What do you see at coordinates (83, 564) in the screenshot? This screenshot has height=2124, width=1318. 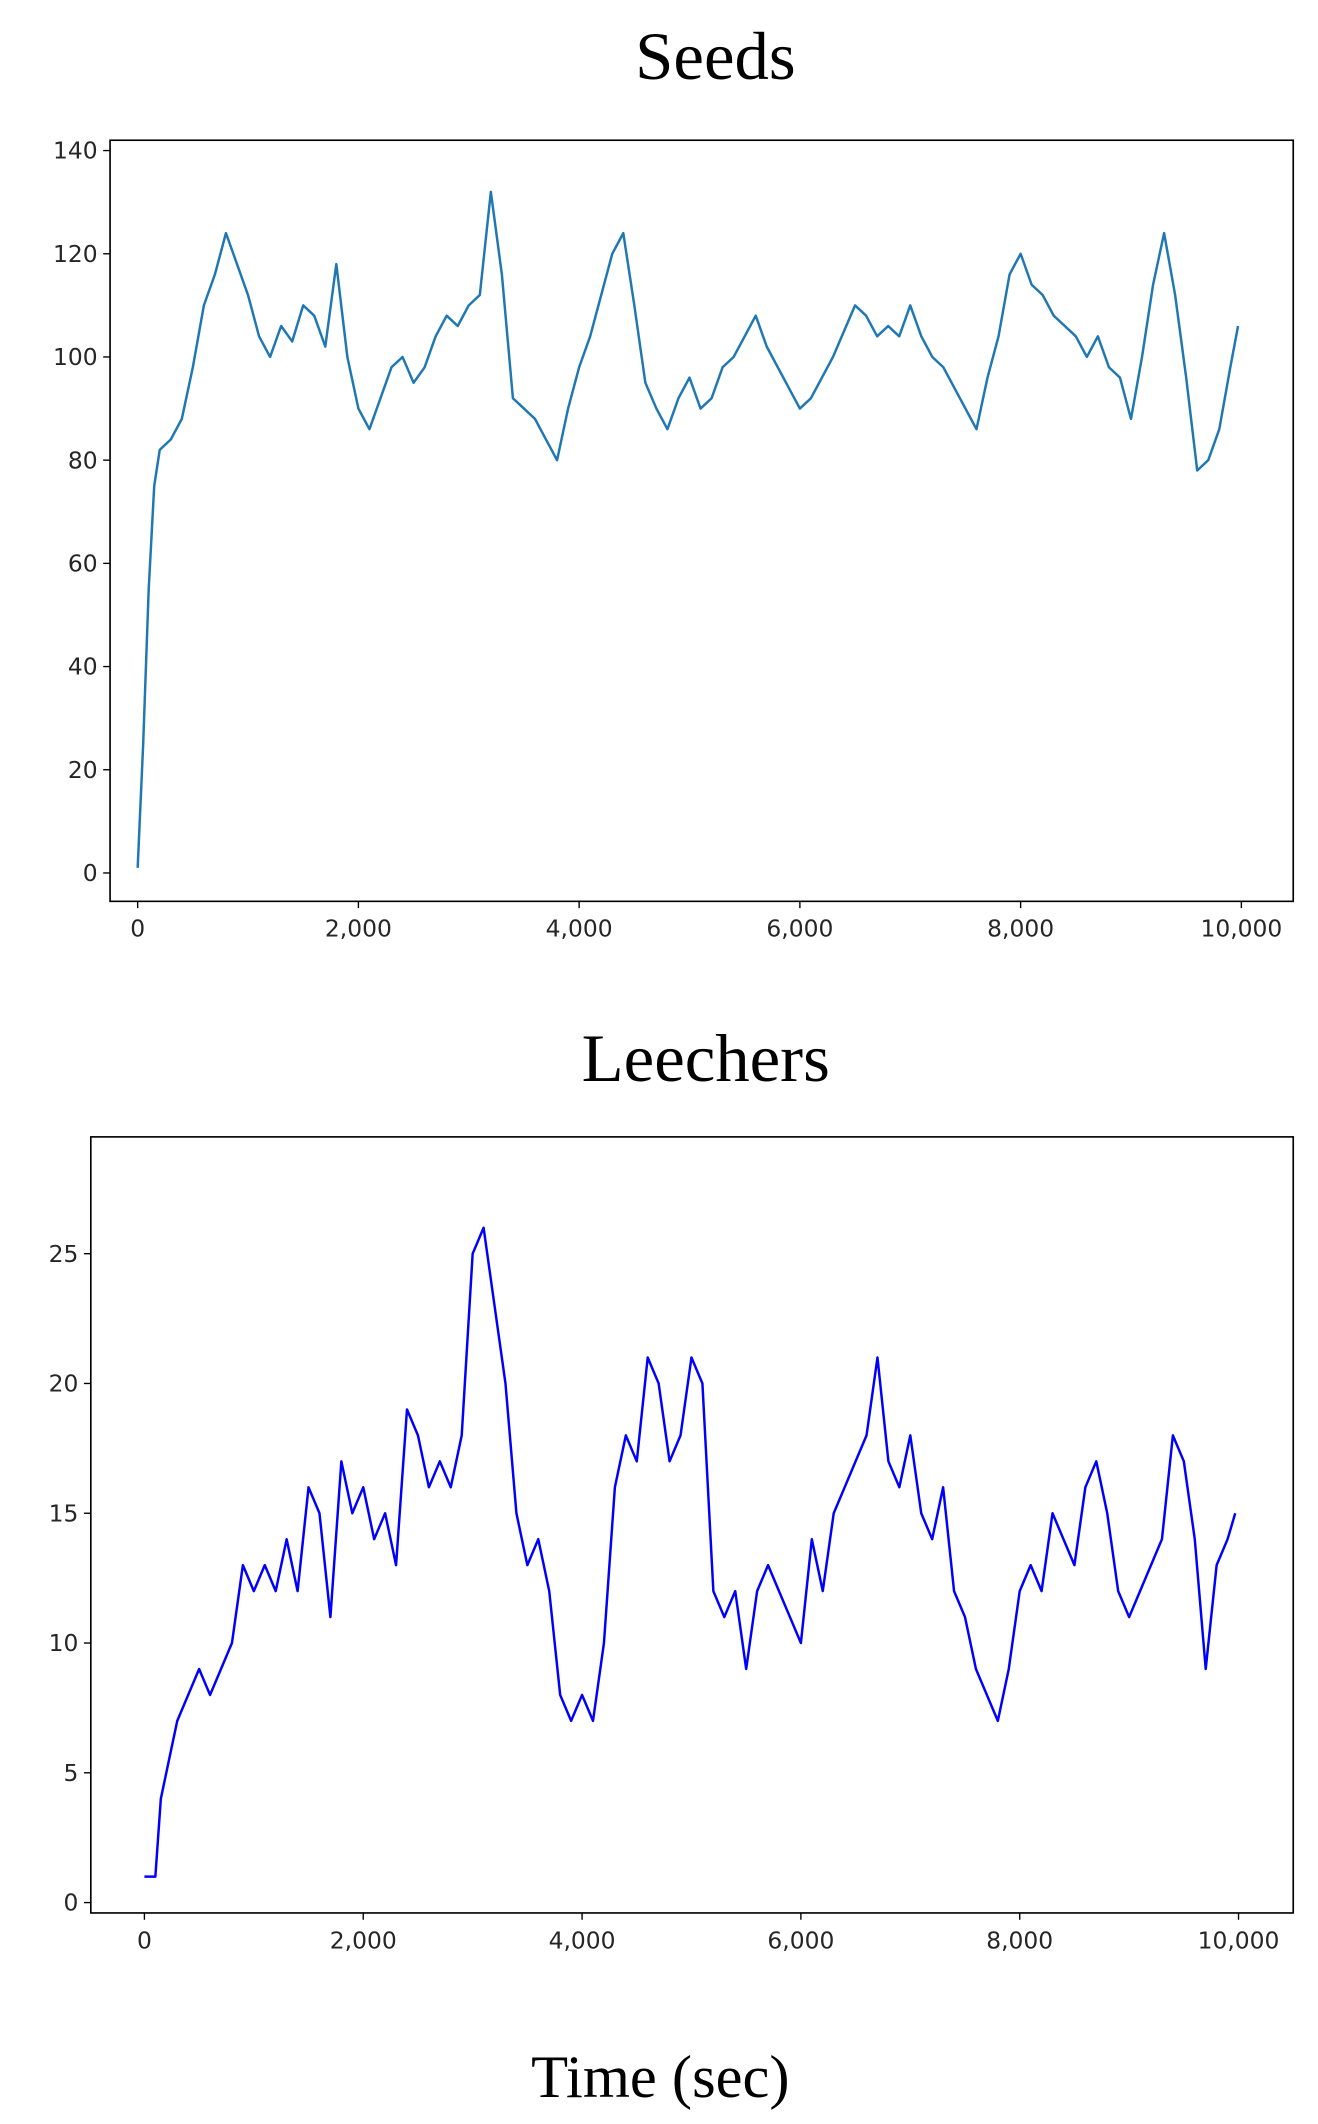 I see `y-tick-label: 60` at bounding box center [83, 564].